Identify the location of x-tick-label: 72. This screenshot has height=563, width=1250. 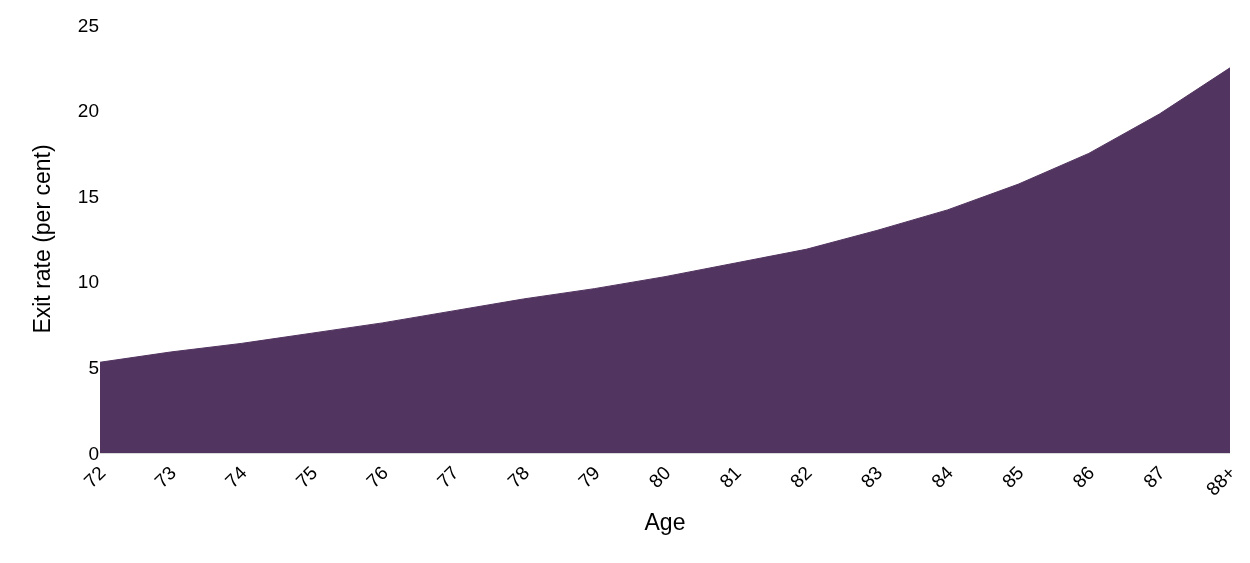
(94, 477).